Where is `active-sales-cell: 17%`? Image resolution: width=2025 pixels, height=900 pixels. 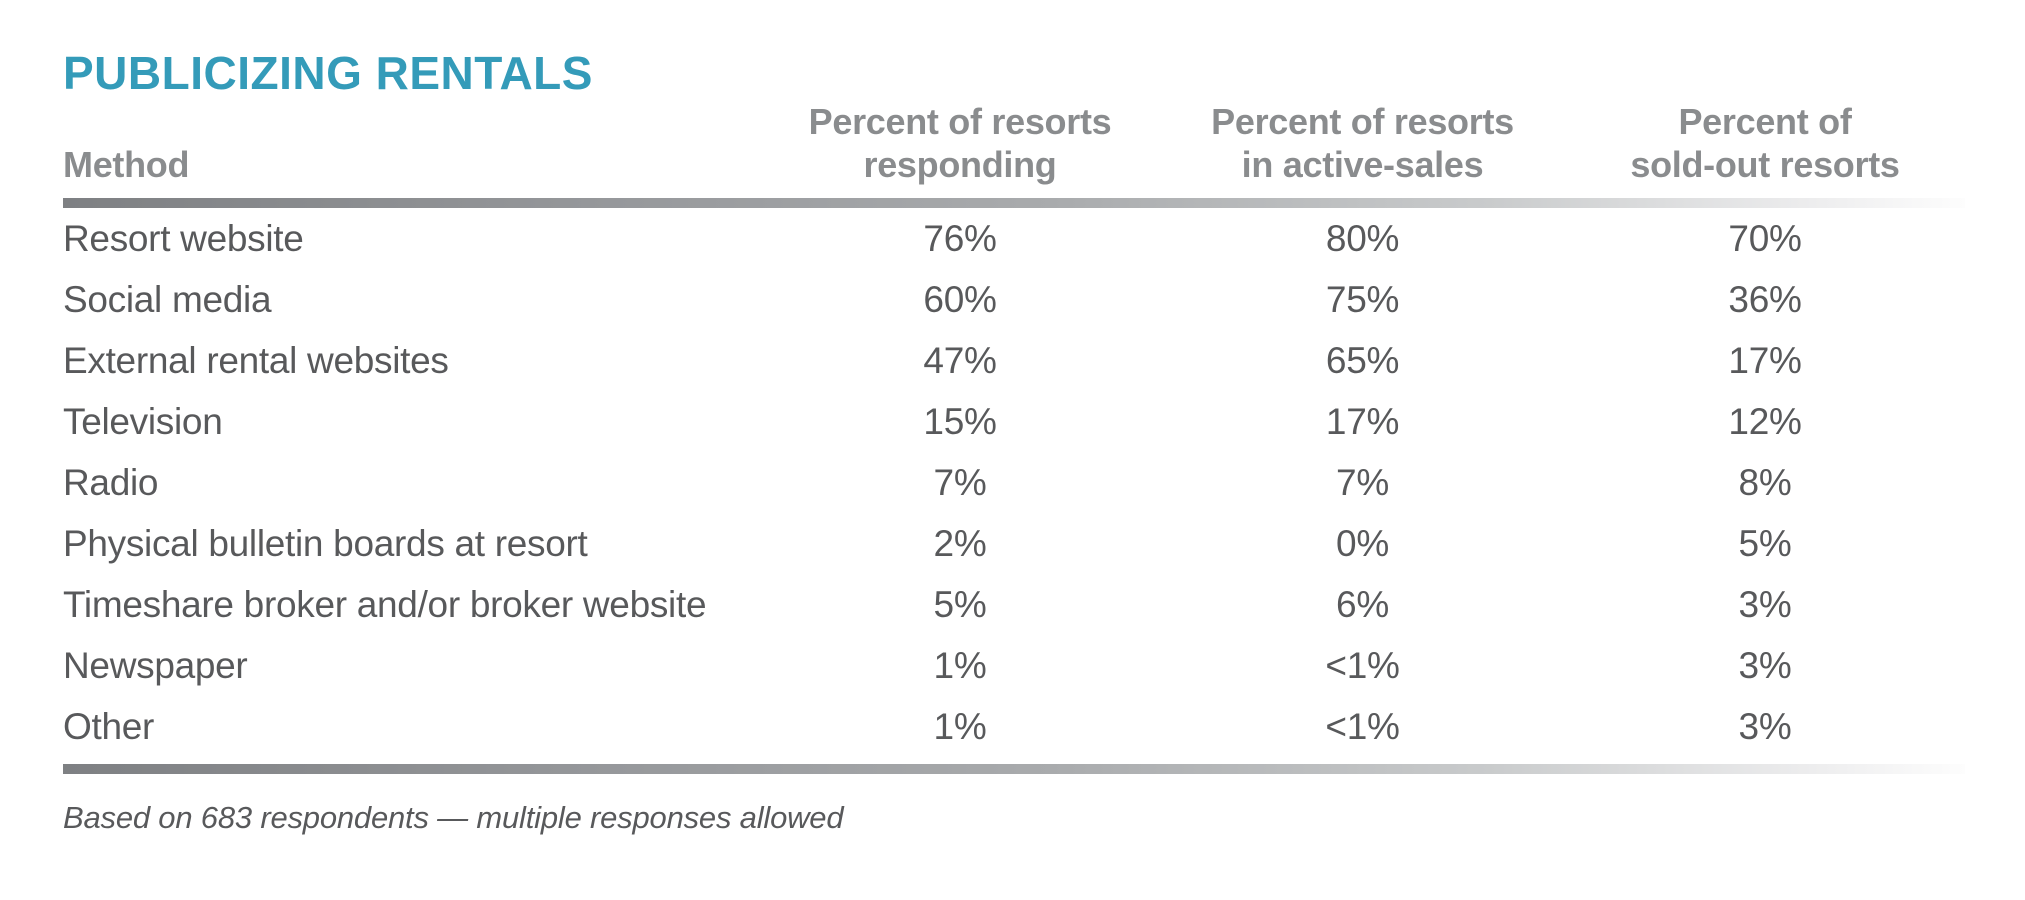
active-sales-cell: 17% is located at coordinates (1362, 421).